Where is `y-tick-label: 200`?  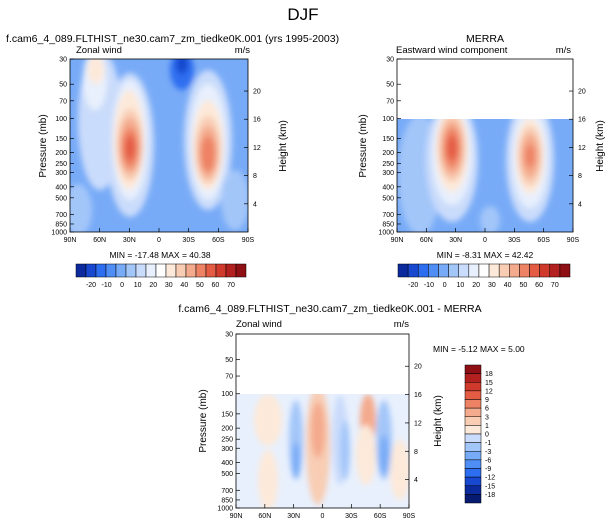
y-tick-label: 200 is located at coordinates (227, 429).